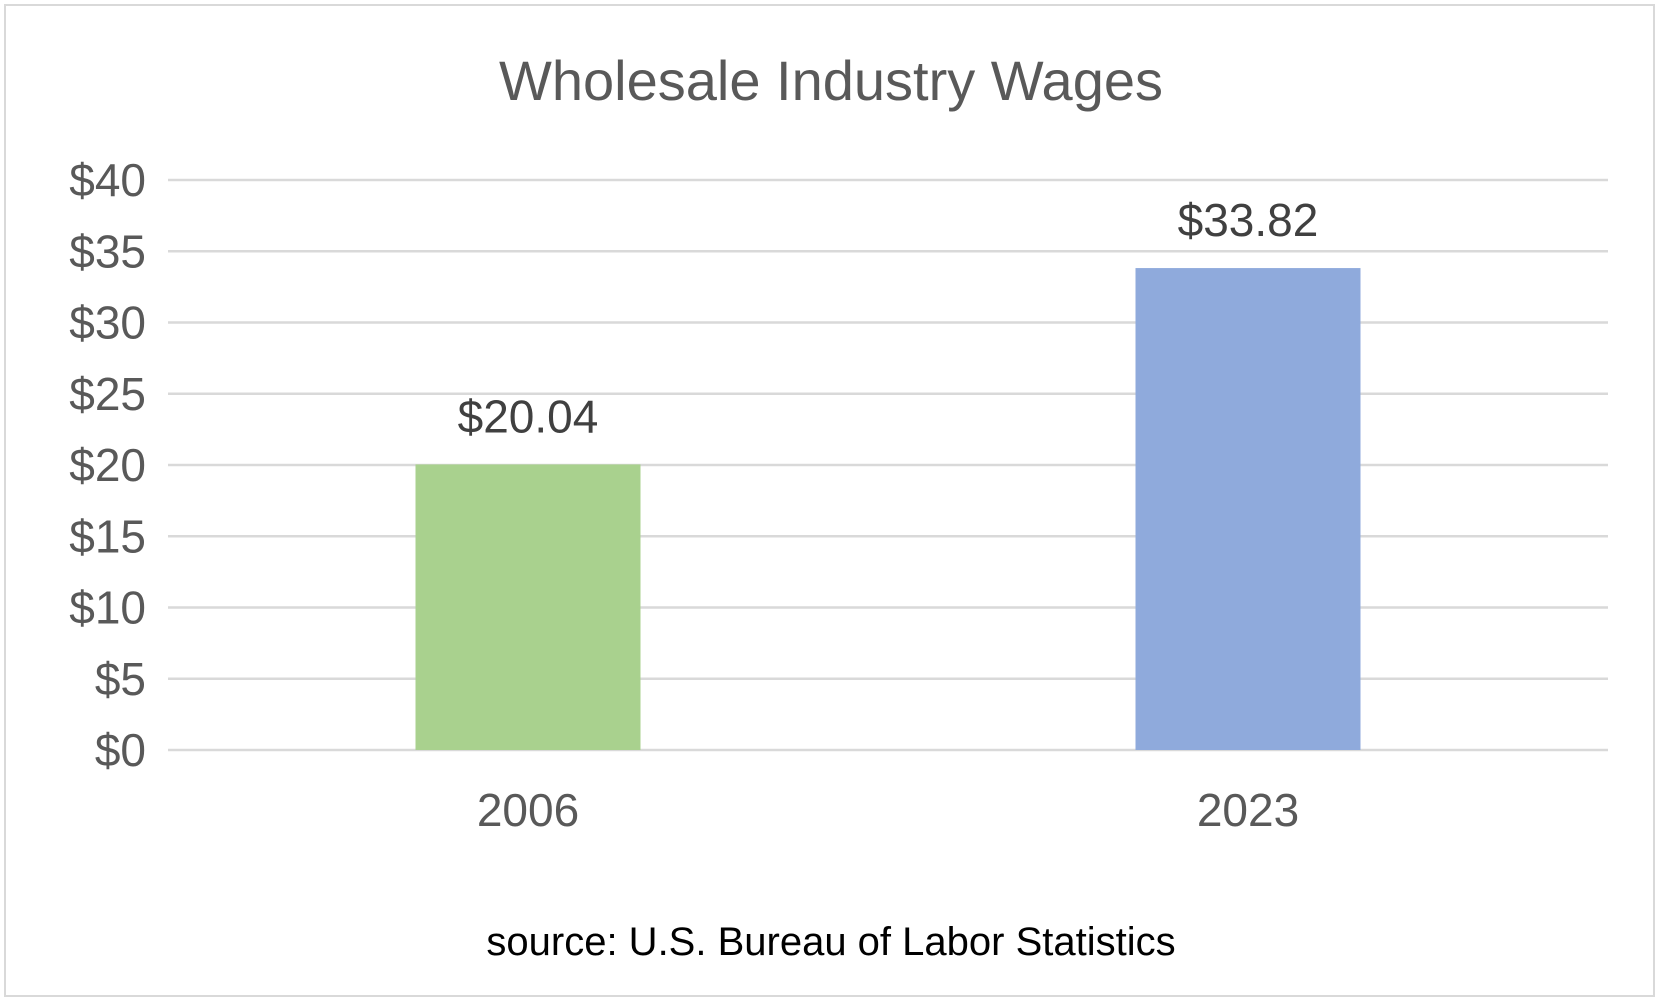  Describe the element at coordinates (107, 323) in the screenshot. I see `y-tick-label: $30` at that location.